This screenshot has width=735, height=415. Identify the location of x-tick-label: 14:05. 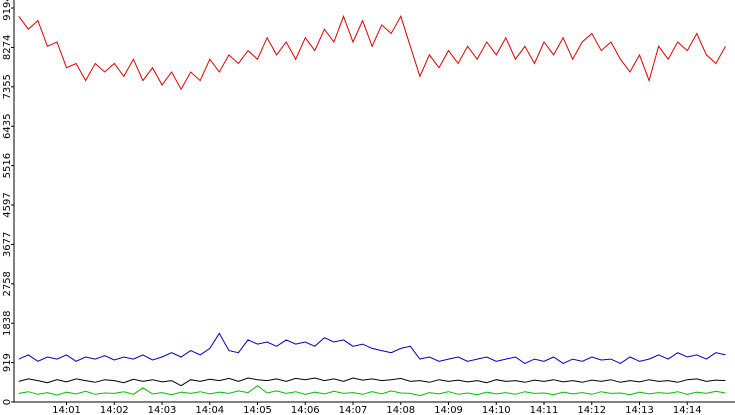
(257, 410).